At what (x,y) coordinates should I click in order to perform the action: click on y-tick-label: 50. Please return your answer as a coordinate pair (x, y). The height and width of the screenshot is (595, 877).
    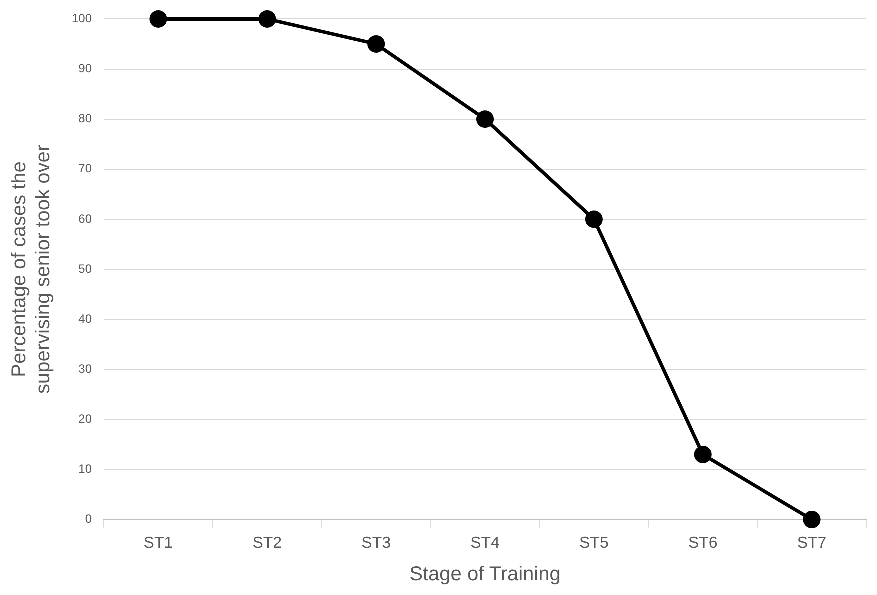
    Looking at the image, I should click on (85, 269).